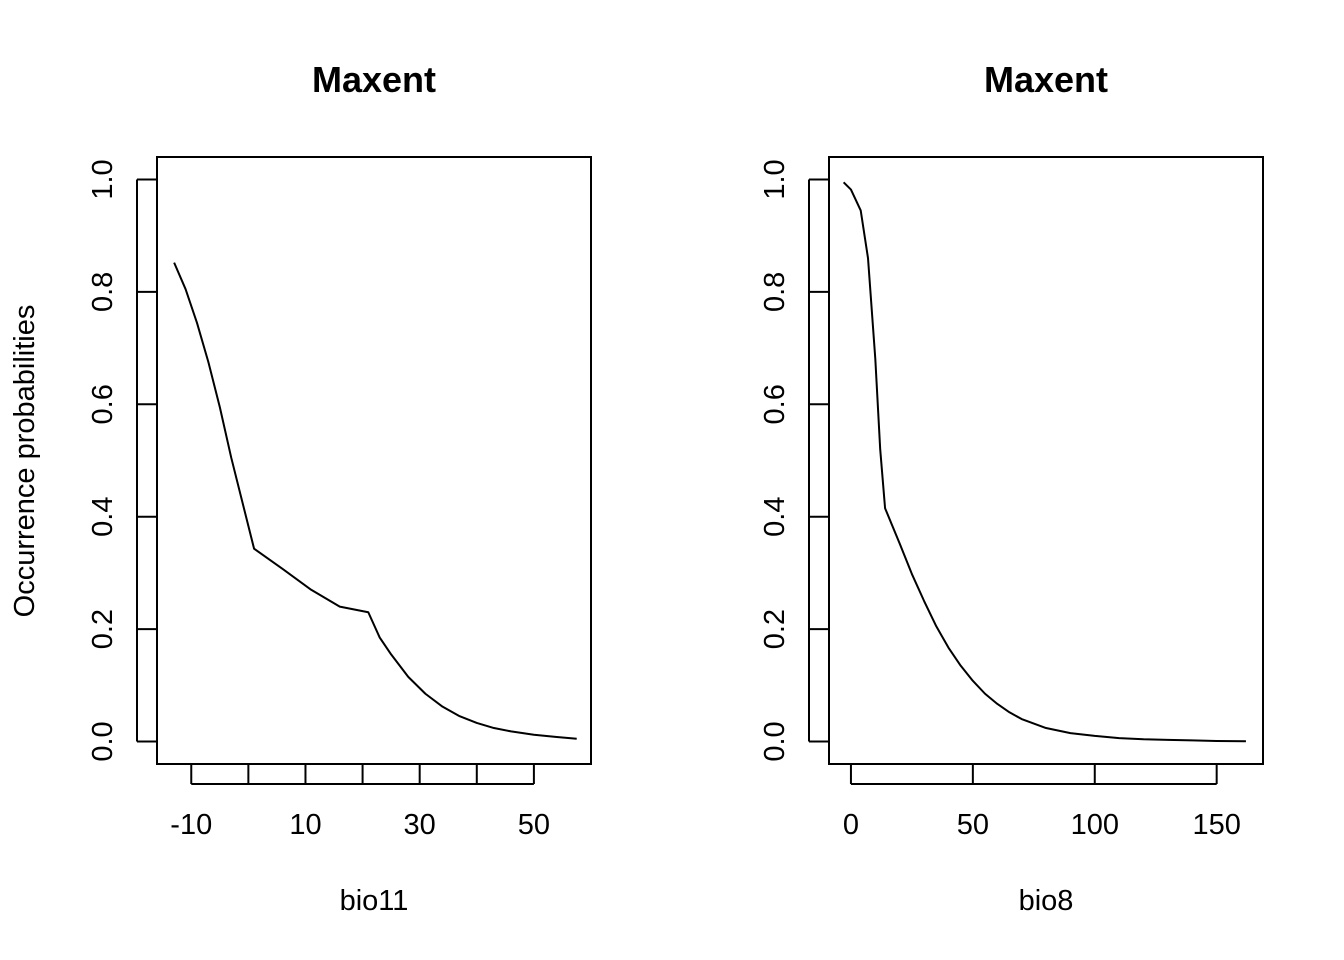 The width and height of the screenshot is (1344, 960). What do you see at coordinates (1216, 825) in the screenshot?
I see `x-tick-label: 150` at bounding box center [1216, 825].